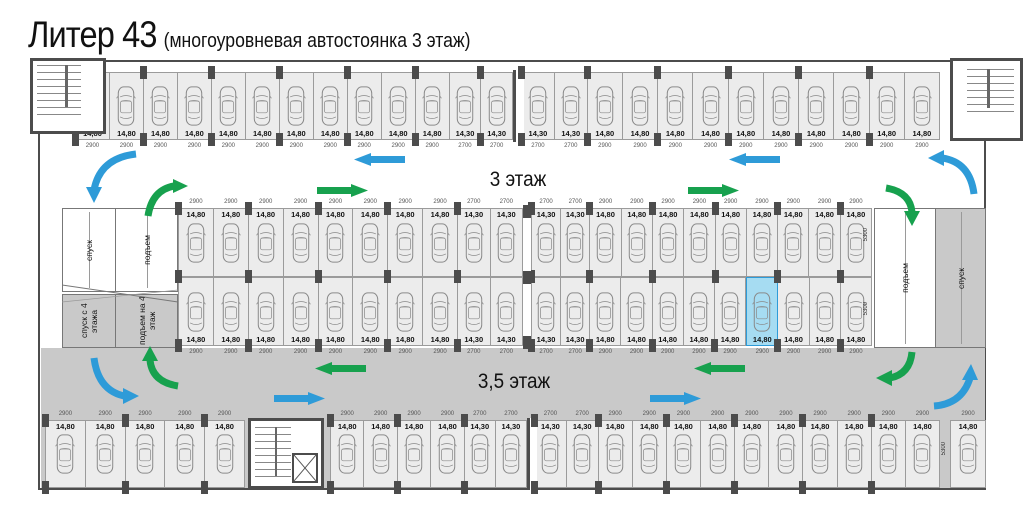 The image size is (1024, 512). I want to click on staircase-top-right, so click(986, 99).